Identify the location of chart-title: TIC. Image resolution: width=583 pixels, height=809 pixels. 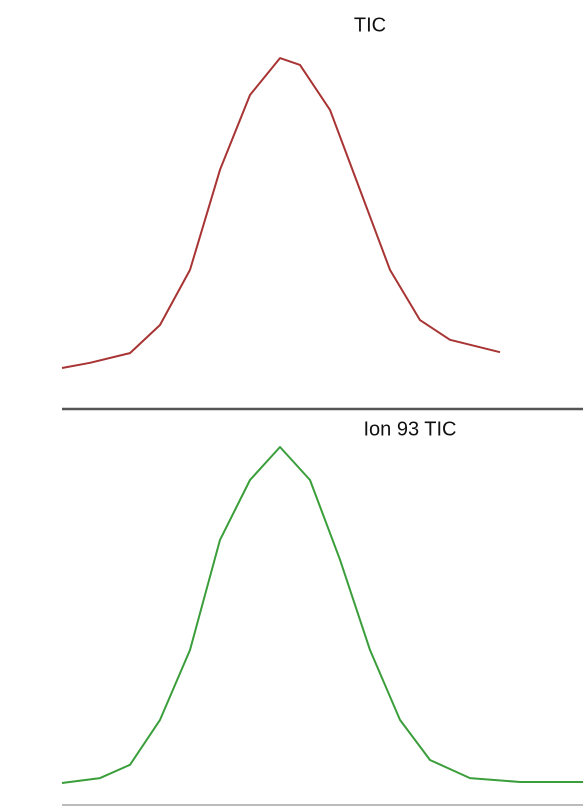
(370, 25).